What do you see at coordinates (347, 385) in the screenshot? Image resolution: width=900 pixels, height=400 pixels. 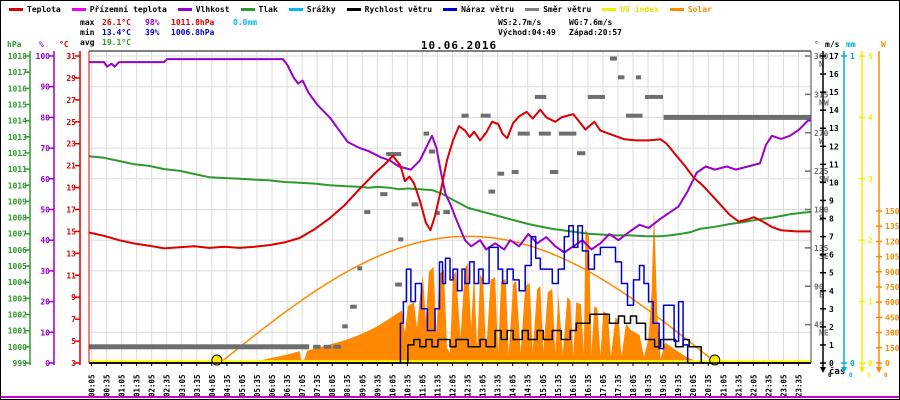 I see `x-tick-label: 08:35` at bounding box center [347, 385].